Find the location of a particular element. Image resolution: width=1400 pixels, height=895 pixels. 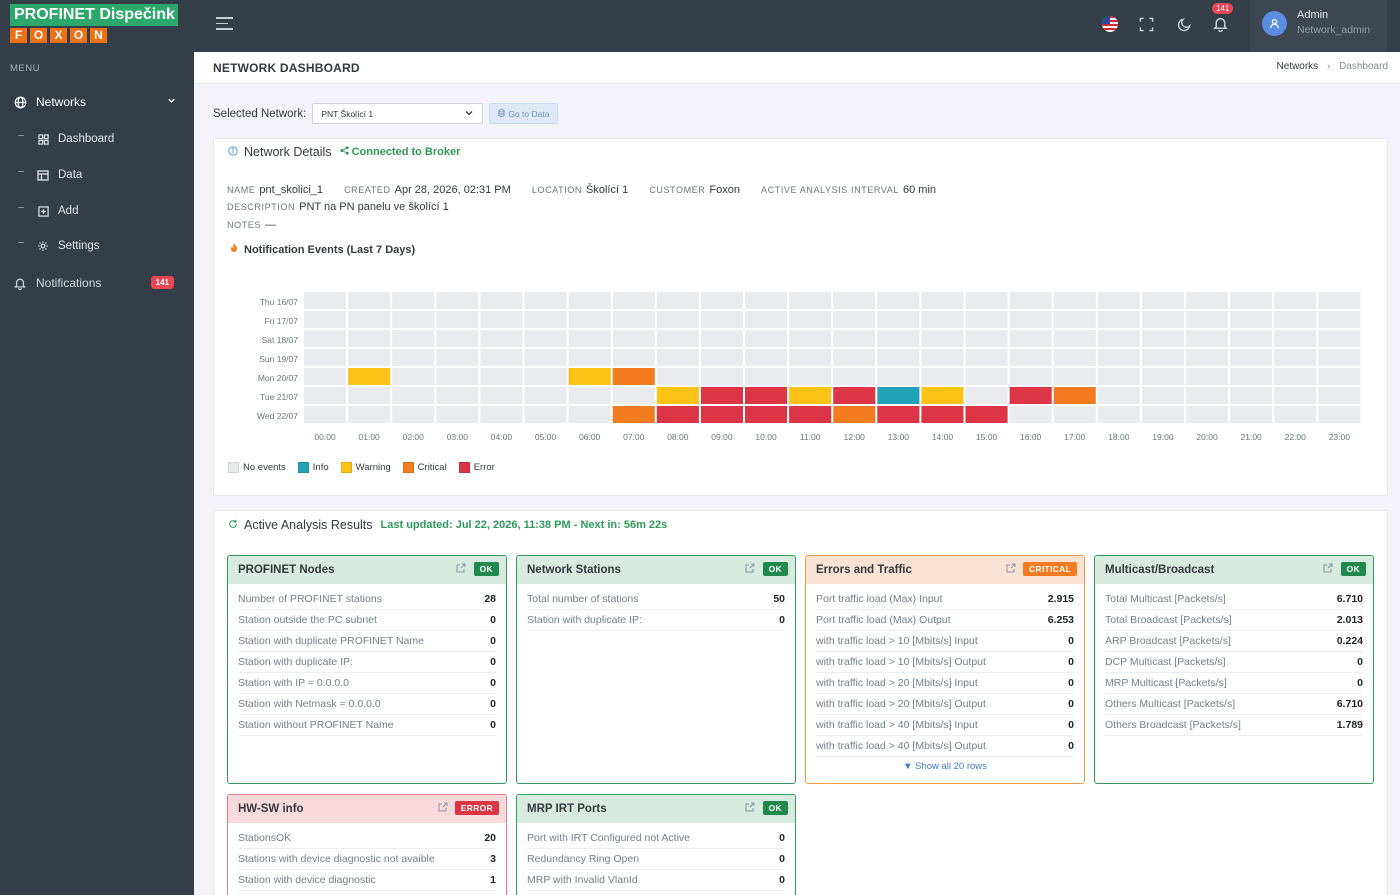

sidebar-item-notifications: Notifications 141 is located at coordinates (97, 283).